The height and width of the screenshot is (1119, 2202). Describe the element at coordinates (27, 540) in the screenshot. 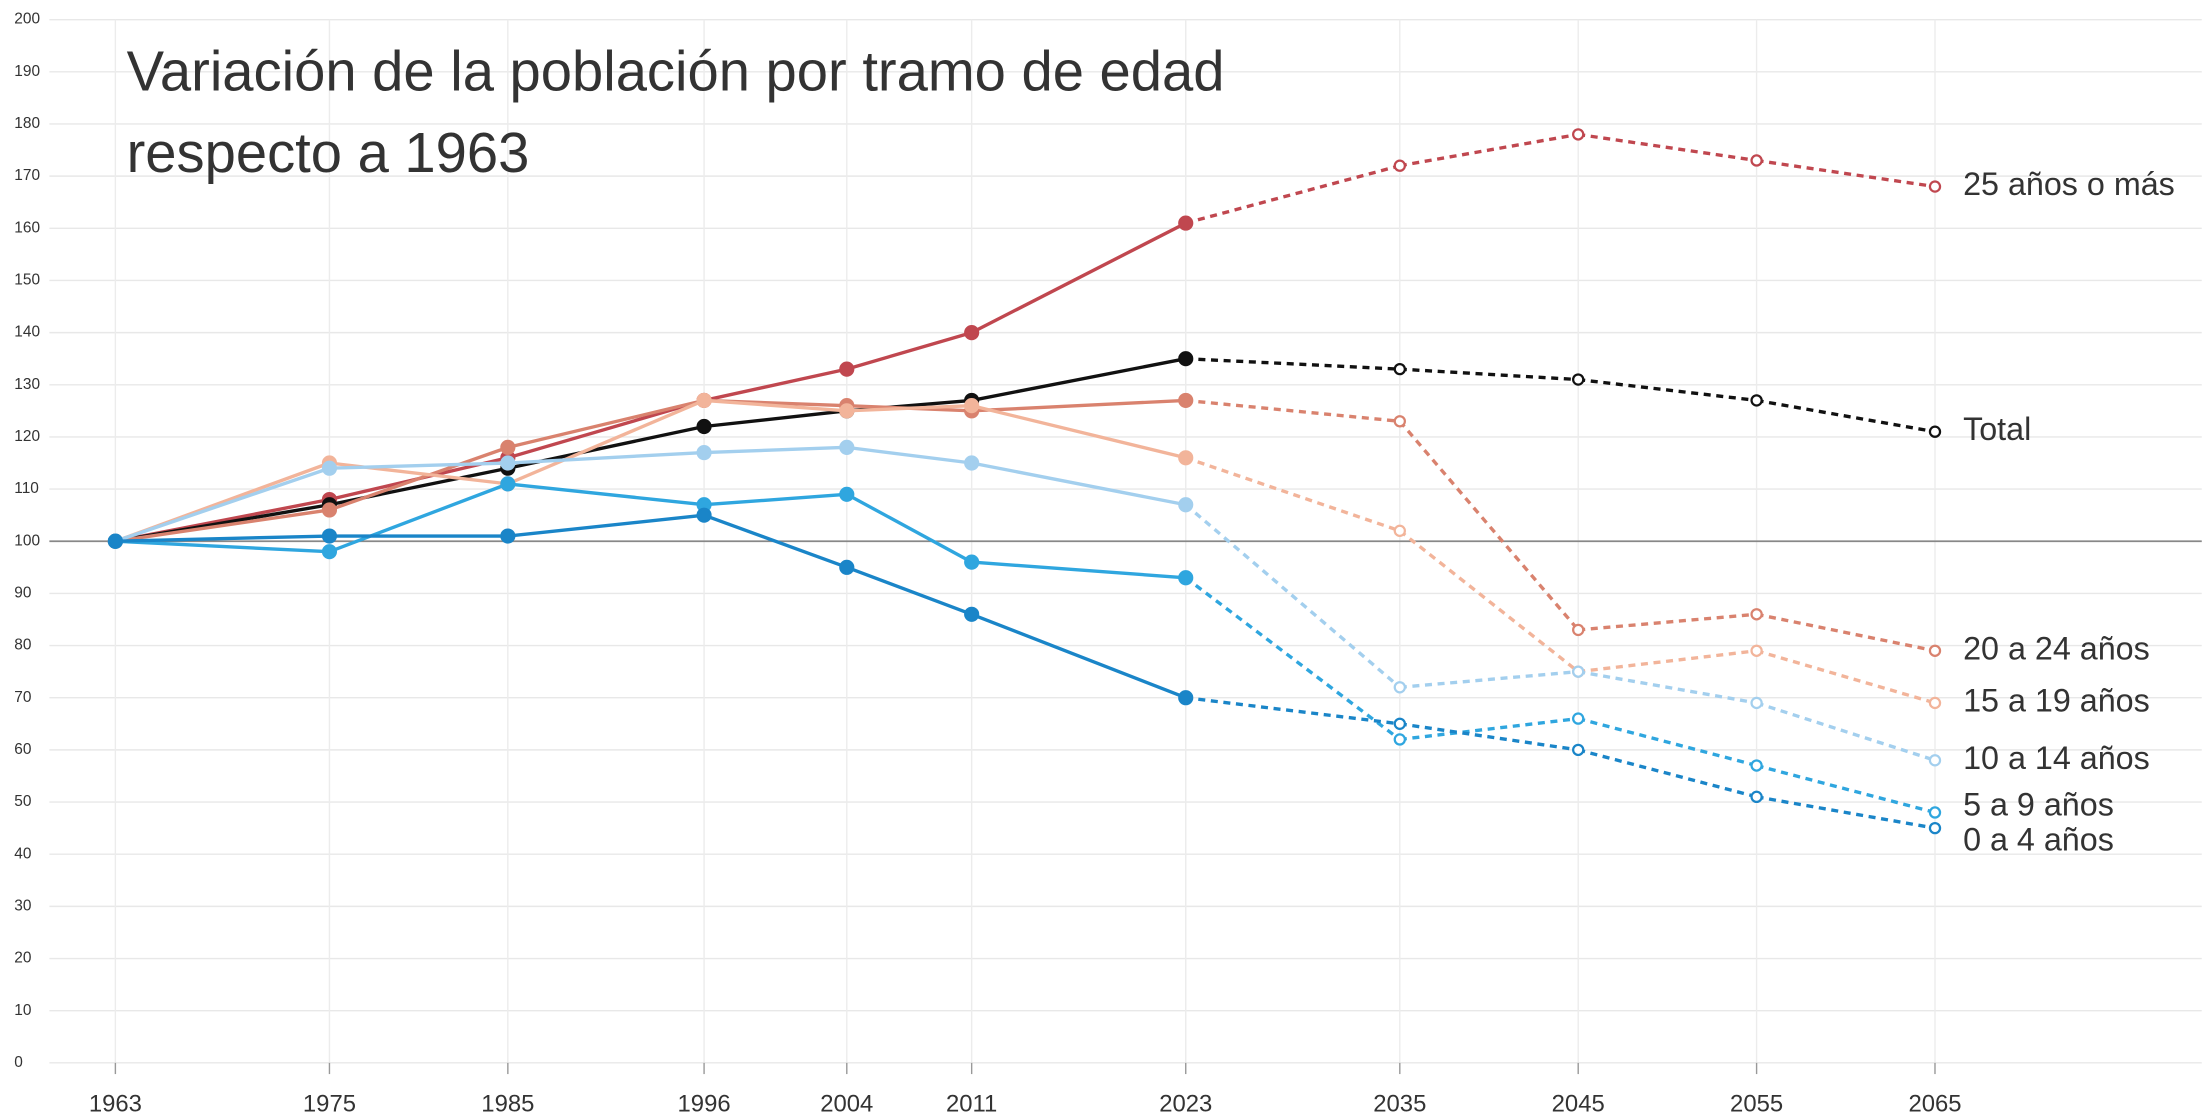

I see `y-tick-label: 100` at that location.